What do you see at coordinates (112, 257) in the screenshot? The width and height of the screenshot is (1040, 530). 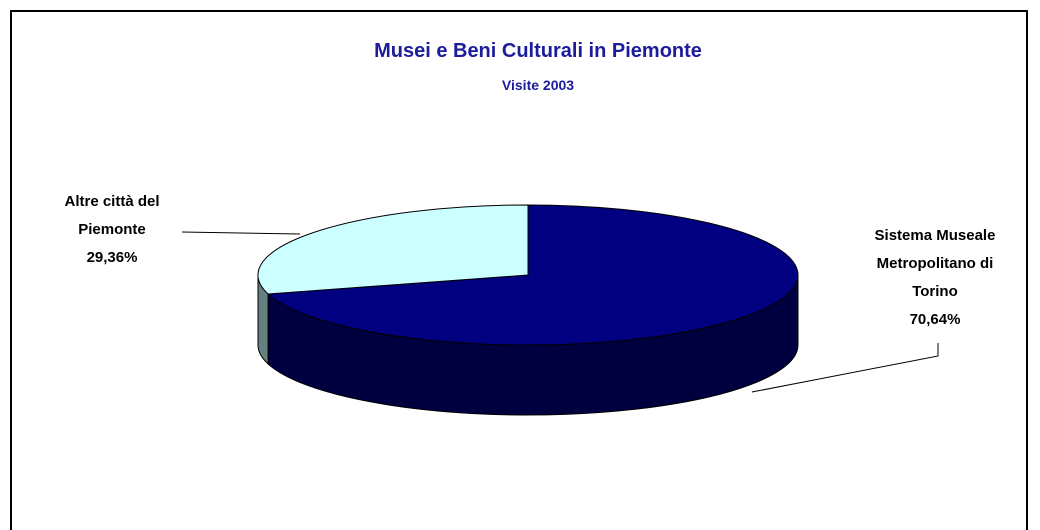 I see `value-label: 29,36%` at bounding box center [112, 257].